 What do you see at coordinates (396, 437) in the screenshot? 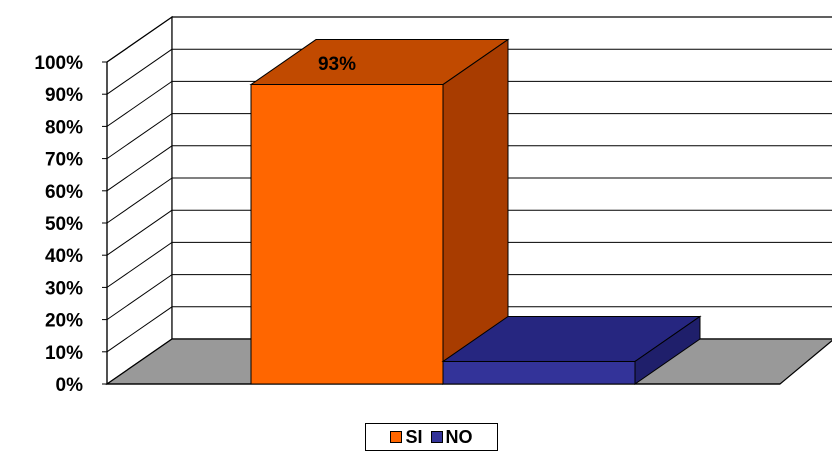
I see `legend-swatch-si` at bounding box center [396, 437].